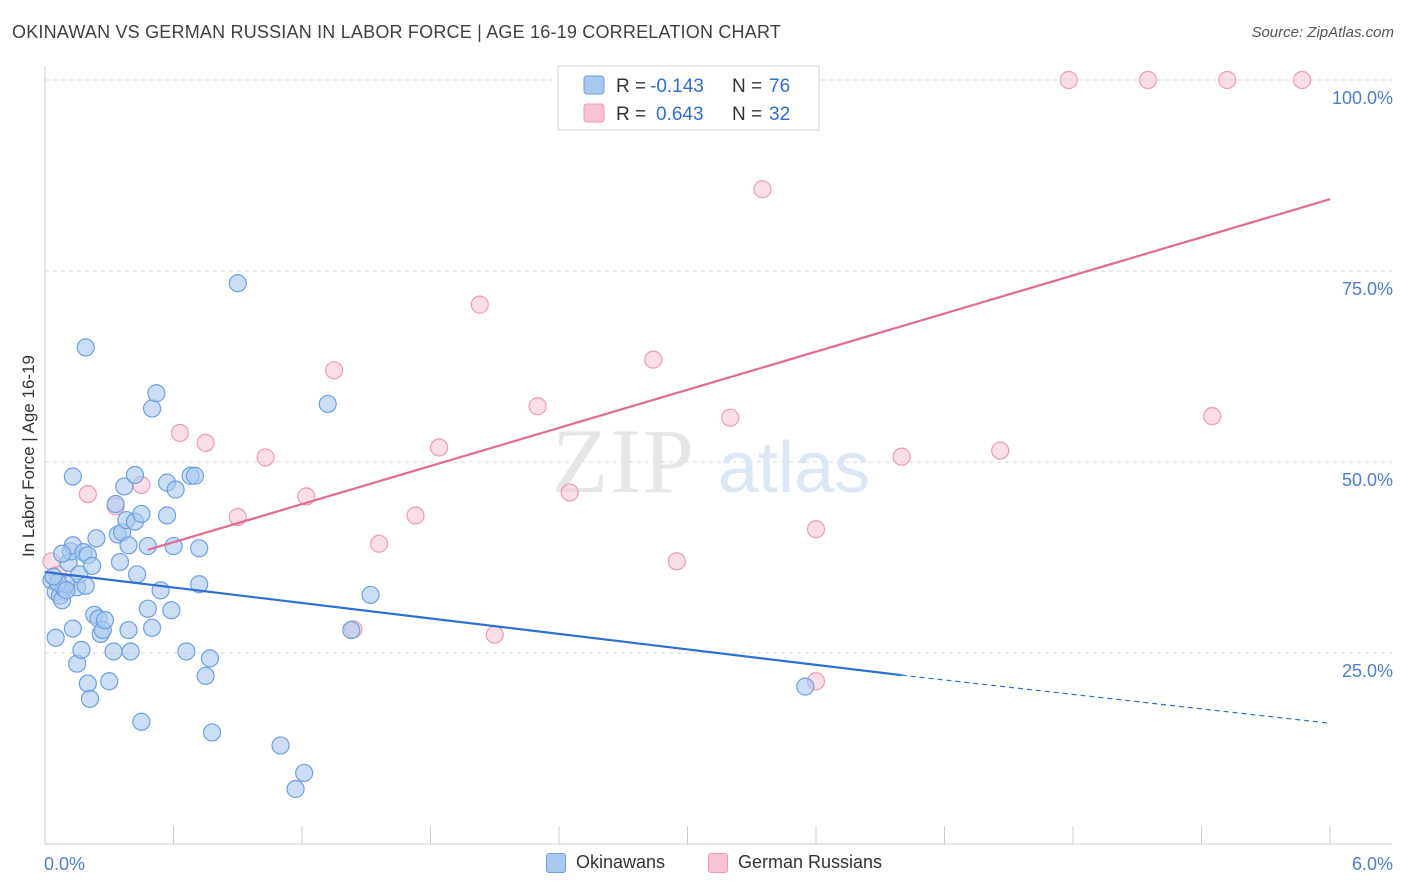  What do you see at coordinates (1372, 864) in the screenshot?
I see `x-tick-label-max: 6.0%` at bounding box center [1372, 864].